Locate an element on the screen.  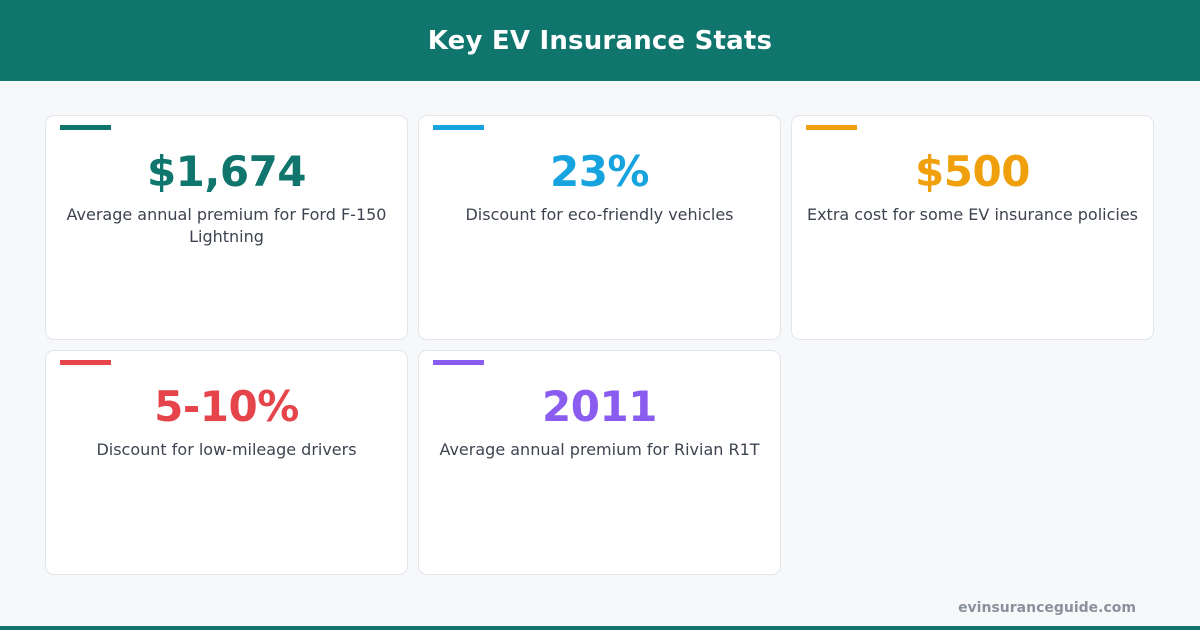
stat-card-4: 5-10% Discount for low-mileage drivers is located at coordinates (226, 462).